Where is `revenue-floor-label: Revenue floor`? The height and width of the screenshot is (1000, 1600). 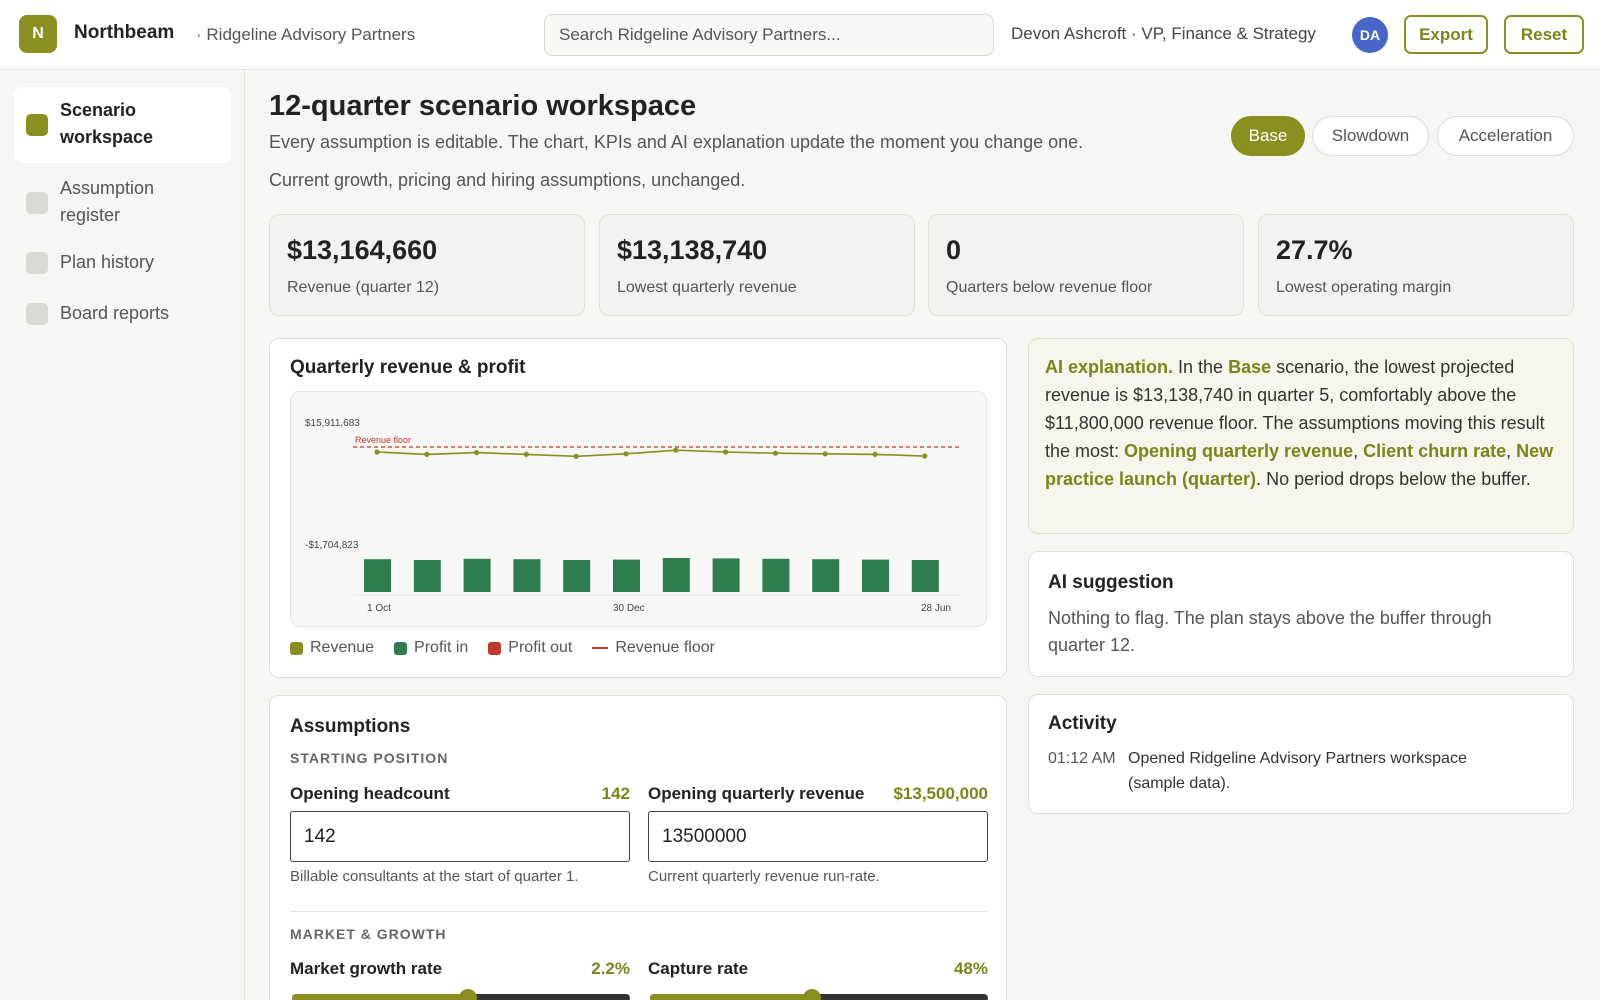
revenue-floor-label: Revenue floor is located at coordinates (383, 440).